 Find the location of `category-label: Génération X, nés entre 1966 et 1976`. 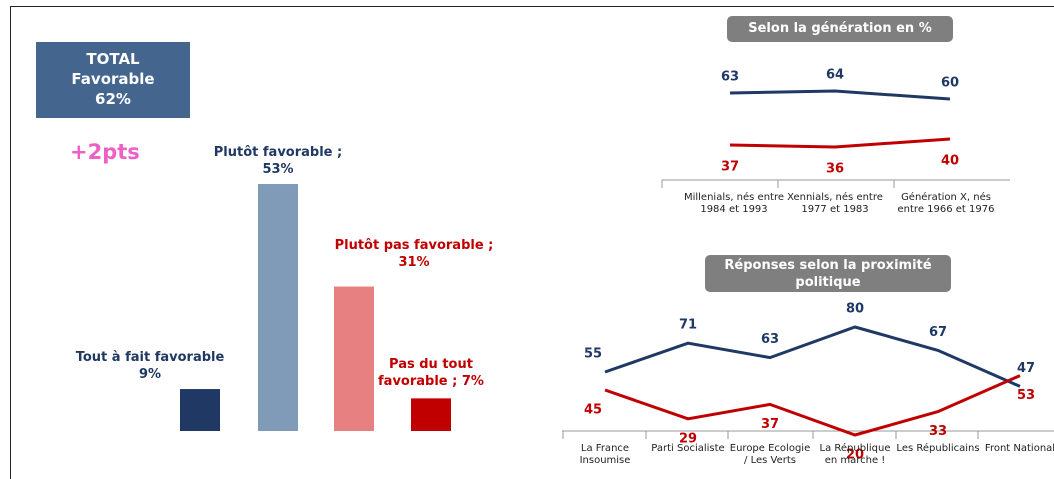

category-label: Génération X, nés entre 1966 et 1976 is located at coordinates (946, 203).